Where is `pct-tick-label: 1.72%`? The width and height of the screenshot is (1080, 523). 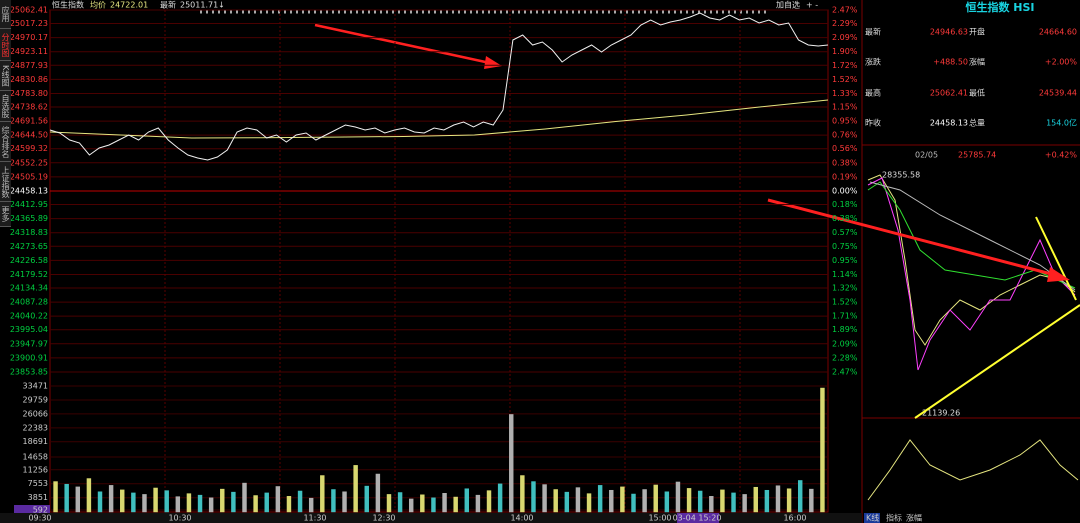 pct-tick-label: 1.72% is located at coordinates (845, 65).